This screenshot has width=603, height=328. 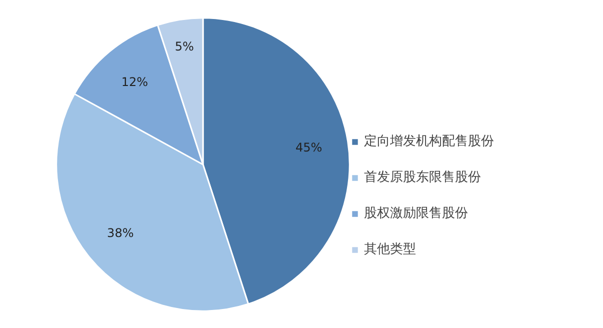 I want to click on legend-label: 股权激励限售股份, so click(x=416, y=213).